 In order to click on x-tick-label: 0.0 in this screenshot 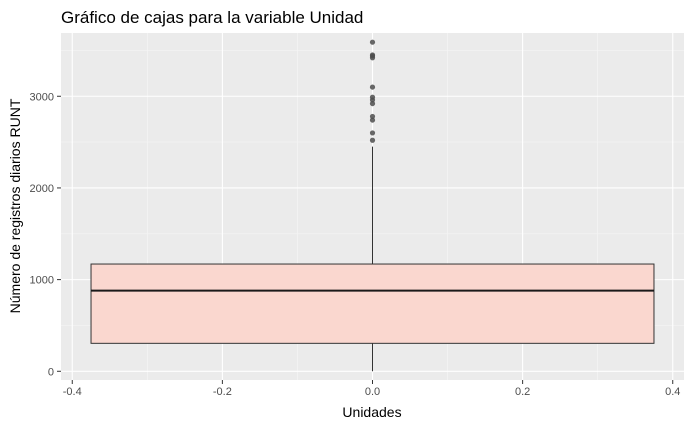, I will do `click(372, 392)`.